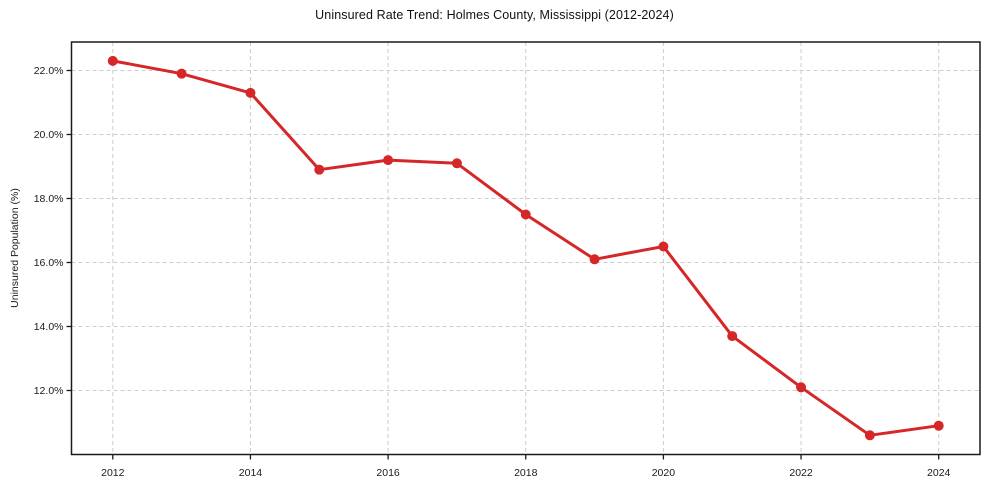  Describe the element at coordinates (49, 391) in the screenshot. I see `y-tick-label: 12.0%` at that location.